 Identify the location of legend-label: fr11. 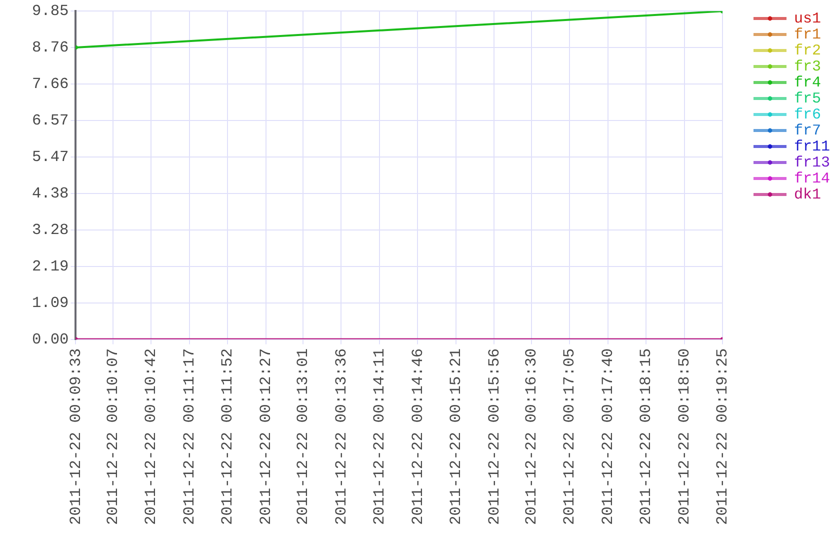
(812, 147).